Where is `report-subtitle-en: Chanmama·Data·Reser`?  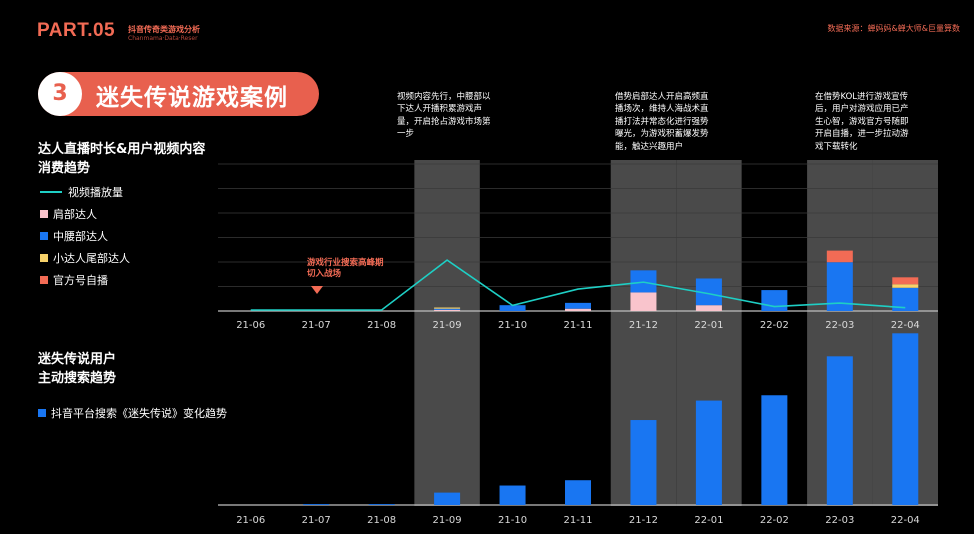 report-subtitle-en: Chanmama·Data·Reser is located at coordinates (163, 38).